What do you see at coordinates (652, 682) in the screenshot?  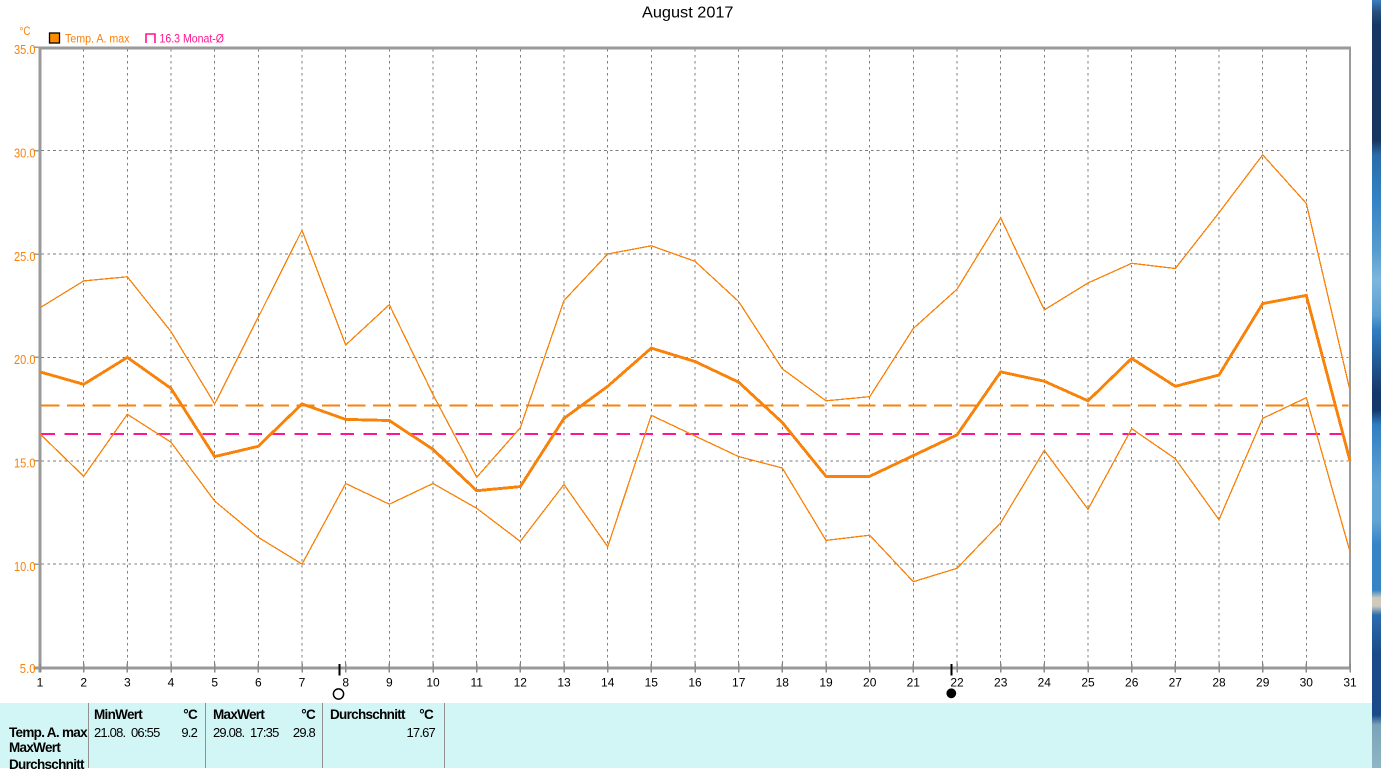 I see `svg-text: 15` at bounding box center [652, 682].